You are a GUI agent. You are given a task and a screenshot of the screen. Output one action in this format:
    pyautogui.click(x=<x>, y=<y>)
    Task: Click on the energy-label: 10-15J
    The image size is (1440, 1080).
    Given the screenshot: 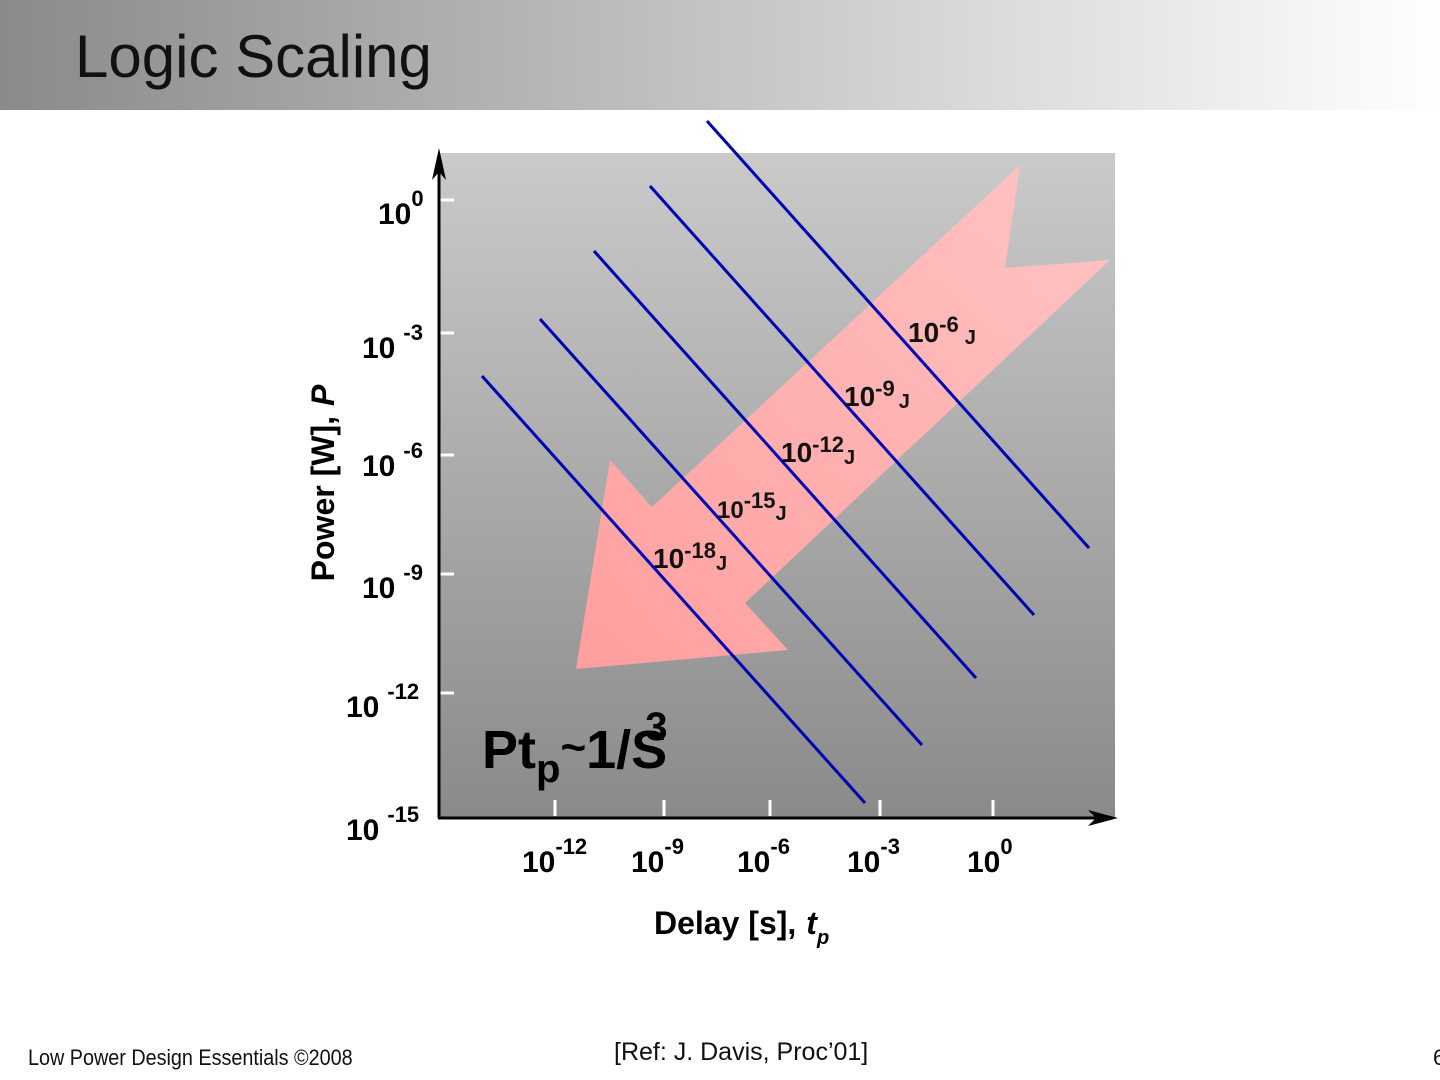 What is the action you would take?
    pyautogui.click(x=752, y=506)
    